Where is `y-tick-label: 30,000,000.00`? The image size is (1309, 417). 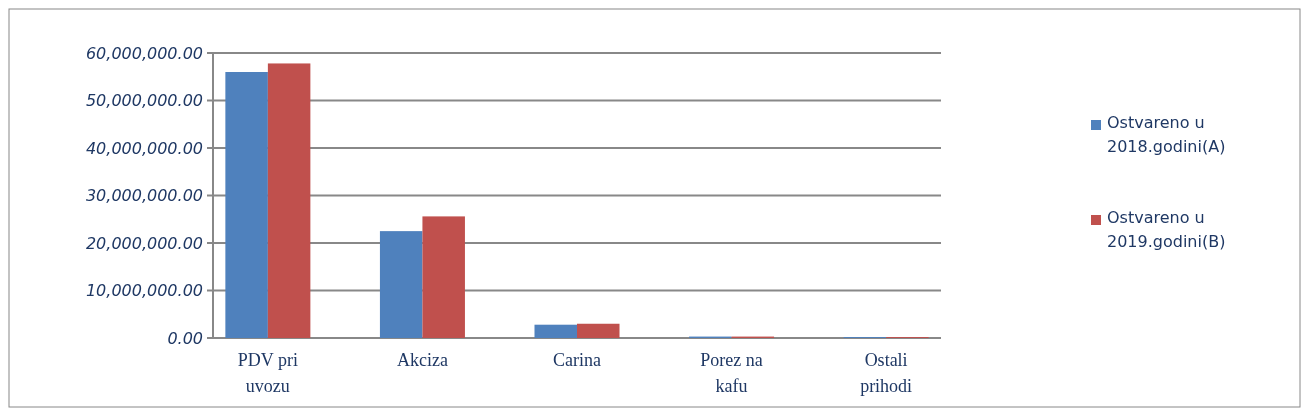 y-tick-label: 30,000,000.00 is located at coordinates (144, 196).